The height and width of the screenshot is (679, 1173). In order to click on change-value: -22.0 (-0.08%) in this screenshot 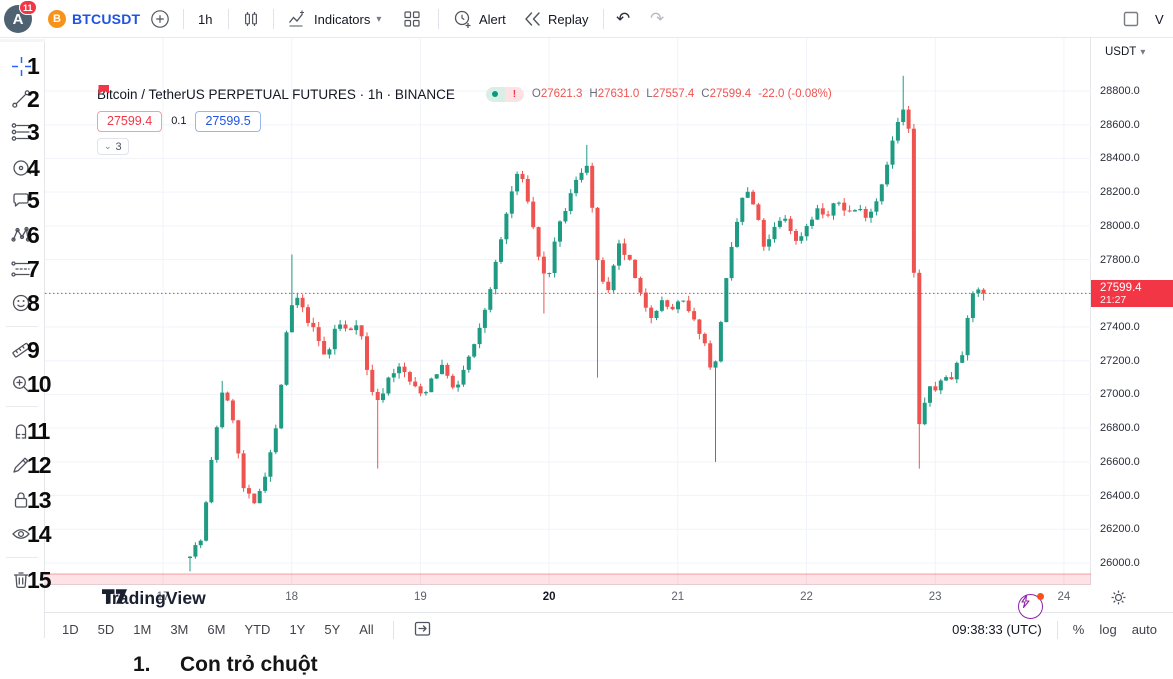, I will do `click(795, 94)`.